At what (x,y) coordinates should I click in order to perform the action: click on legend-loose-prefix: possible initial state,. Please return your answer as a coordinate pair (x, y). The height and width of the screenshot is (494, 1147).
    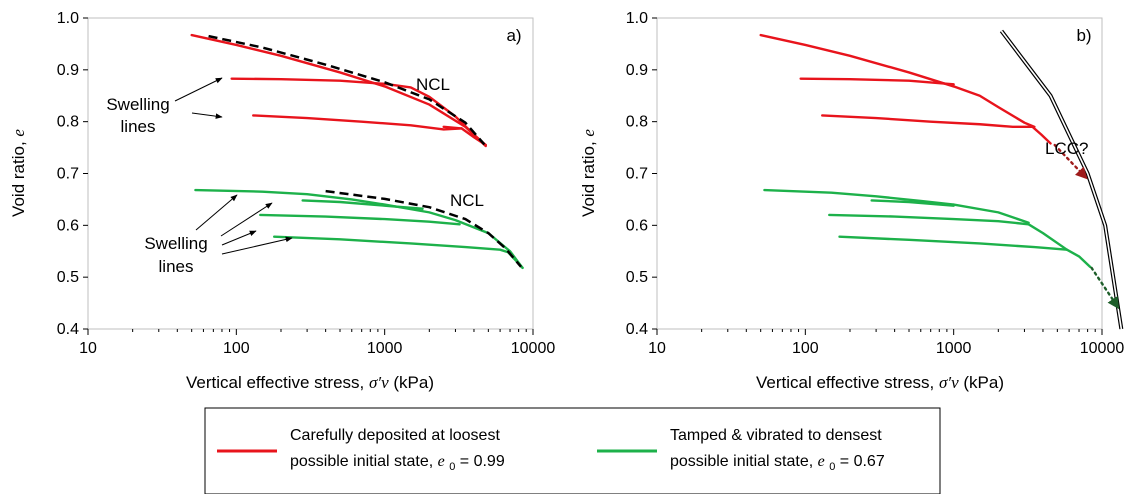
    Looking at the image, I should click on (364, 461).